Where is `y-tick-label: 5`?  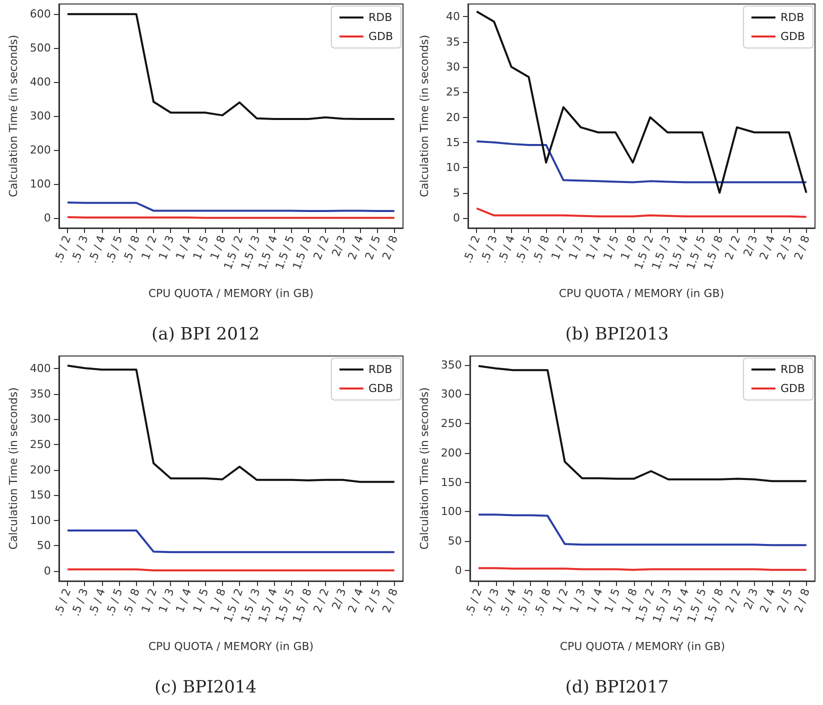 y-tick-label: 5 is located at coordinates (456, 193).